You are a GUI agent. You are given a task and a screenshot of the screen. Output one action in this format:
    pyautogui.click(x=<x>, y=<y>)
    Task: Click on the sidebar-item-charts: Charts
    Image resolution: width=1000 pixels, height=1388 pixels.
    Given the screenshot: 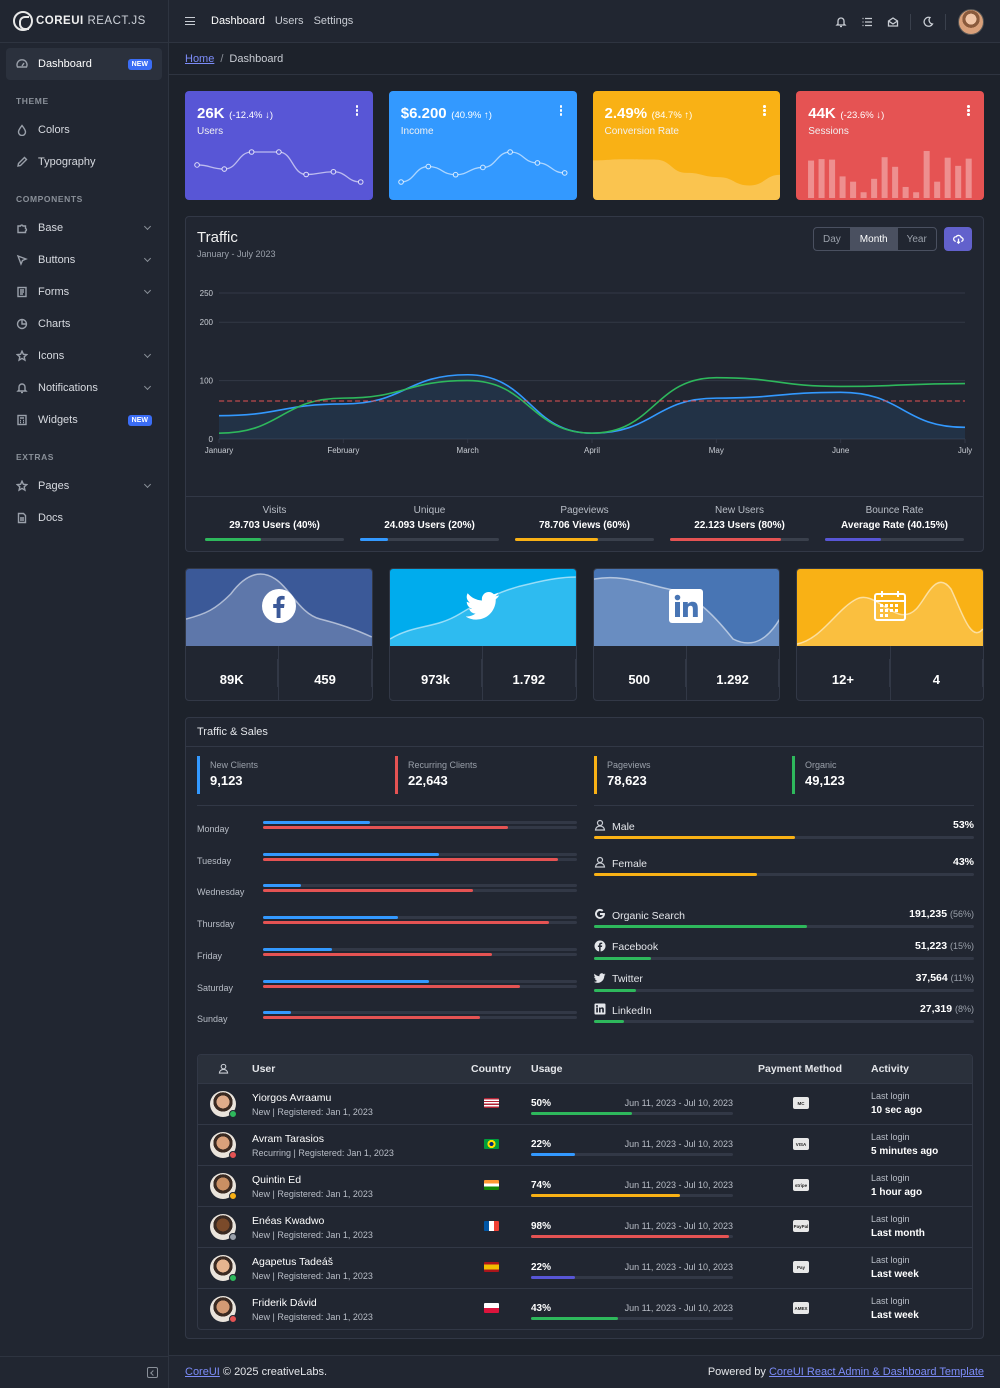 What is the action you would take?
    pyautogui.click(x=84, y=324)
    